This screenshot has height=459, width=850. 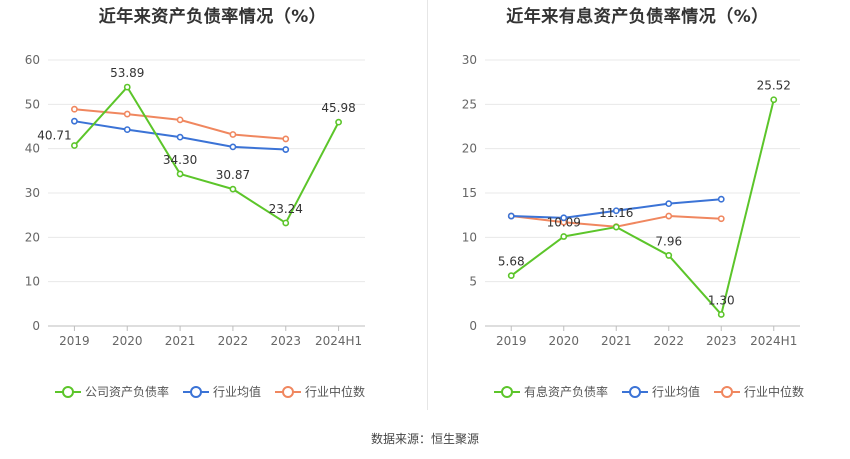 I want to click on data-label: 5.68, so click(x=511, y=262).